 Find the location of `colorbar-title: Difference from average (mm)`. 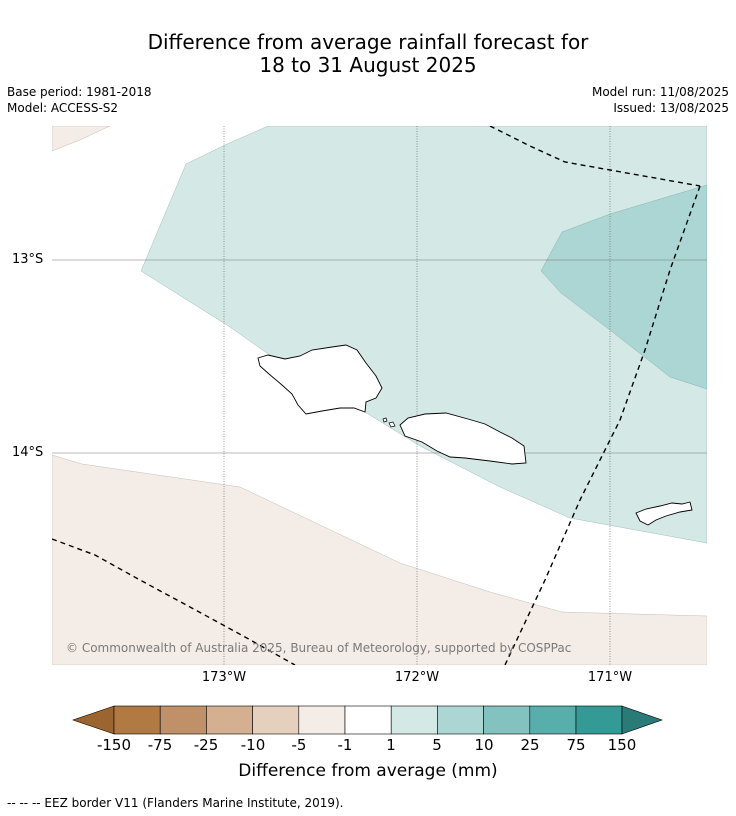

colorbar-title: Difference from average (mm) is located at coordinates (368, 771).